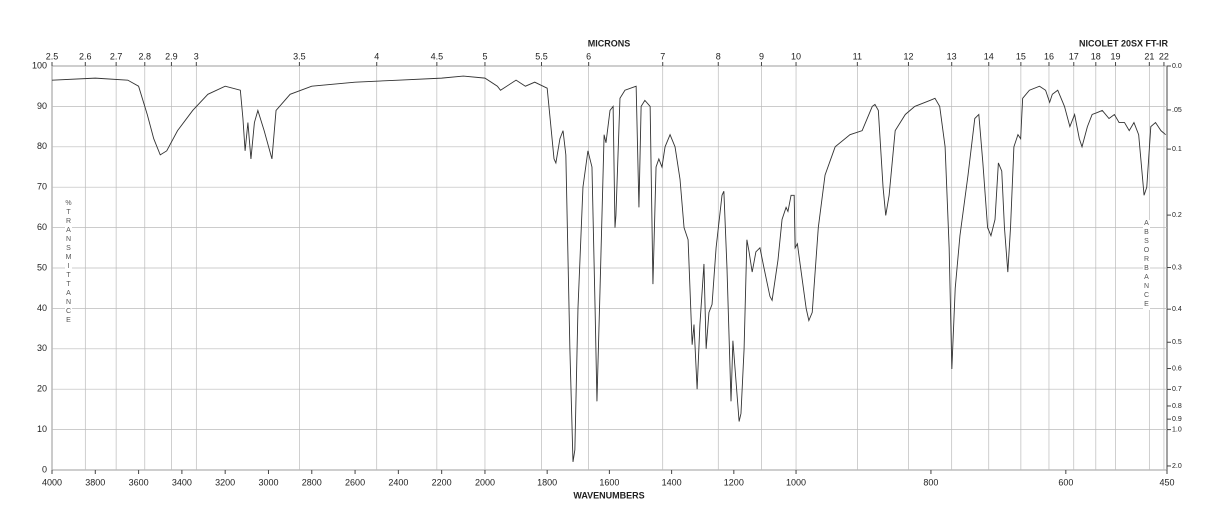  What do you see at coordinates (182, 482) in the screenshot?
I see `x-tick-label: 3400` at bounding box center [182, 482].